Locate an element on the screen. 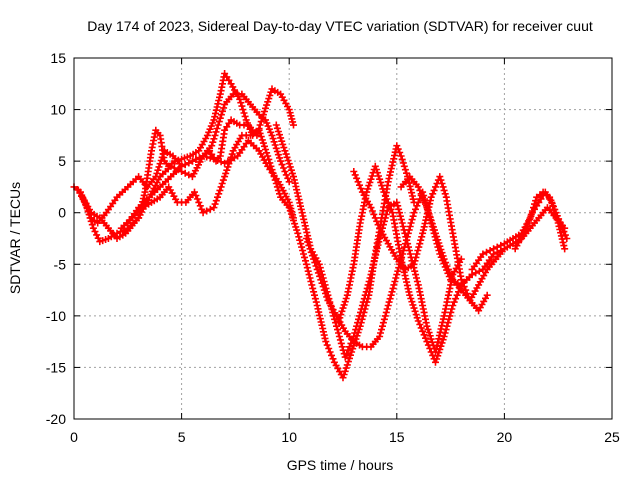  x-tick-label: 15 is located at coordinates (397, 437).